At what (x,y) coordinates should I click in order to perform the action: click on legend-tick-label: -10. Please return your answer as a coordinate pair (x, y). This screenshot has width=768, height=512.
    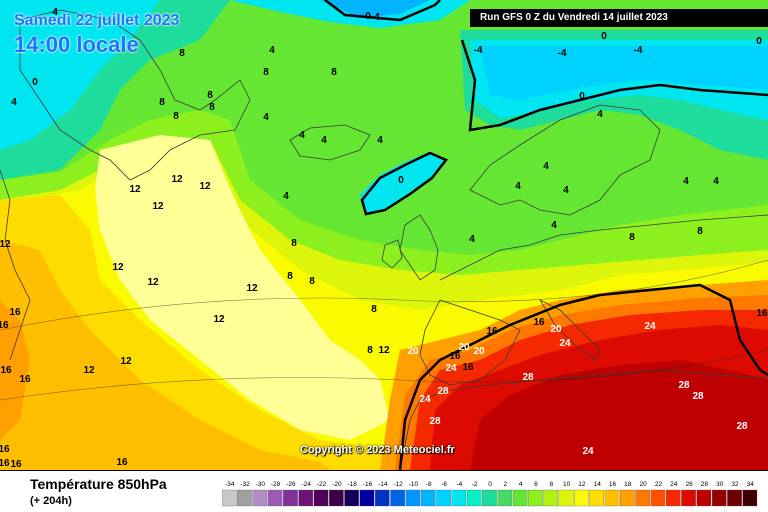
    Looking at the image, I should click on (414, 484).